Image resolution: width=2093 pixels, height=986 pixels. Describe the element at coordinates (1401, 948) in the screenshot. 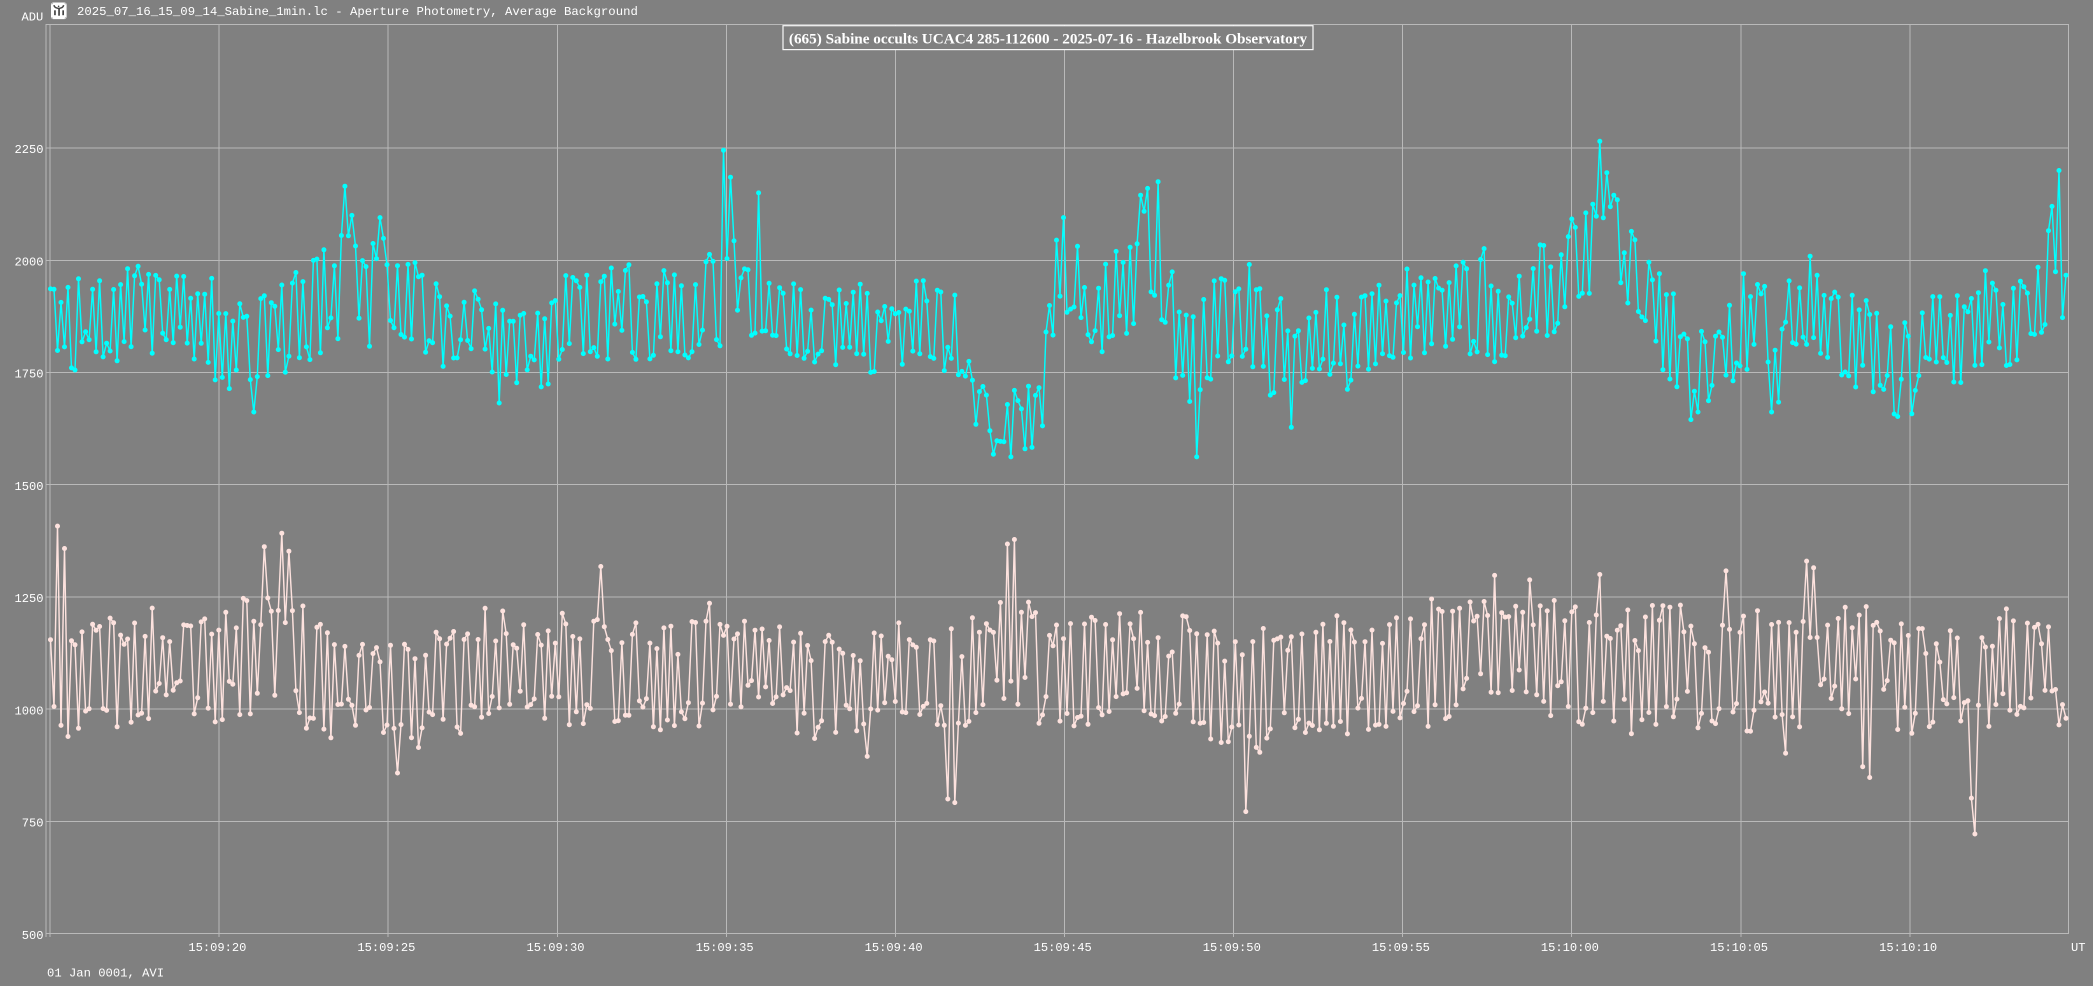

I see `svg-text: 15:09:55` at that location.